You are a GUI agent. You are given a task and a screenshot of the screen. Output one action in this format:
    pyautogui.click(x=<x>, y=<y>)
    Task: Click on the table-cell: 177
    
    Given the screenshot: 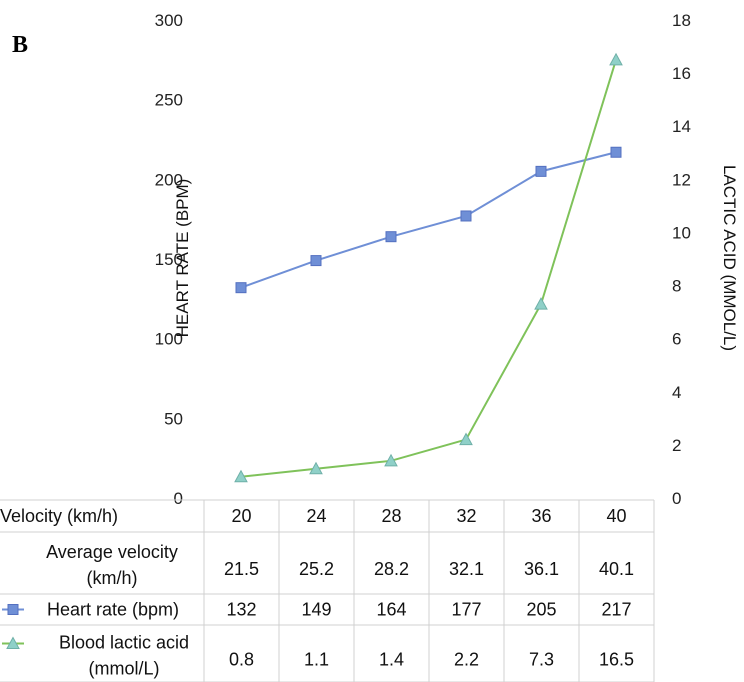 What is the action you would take?
    pyautogui.click(x=466, y=610)
    